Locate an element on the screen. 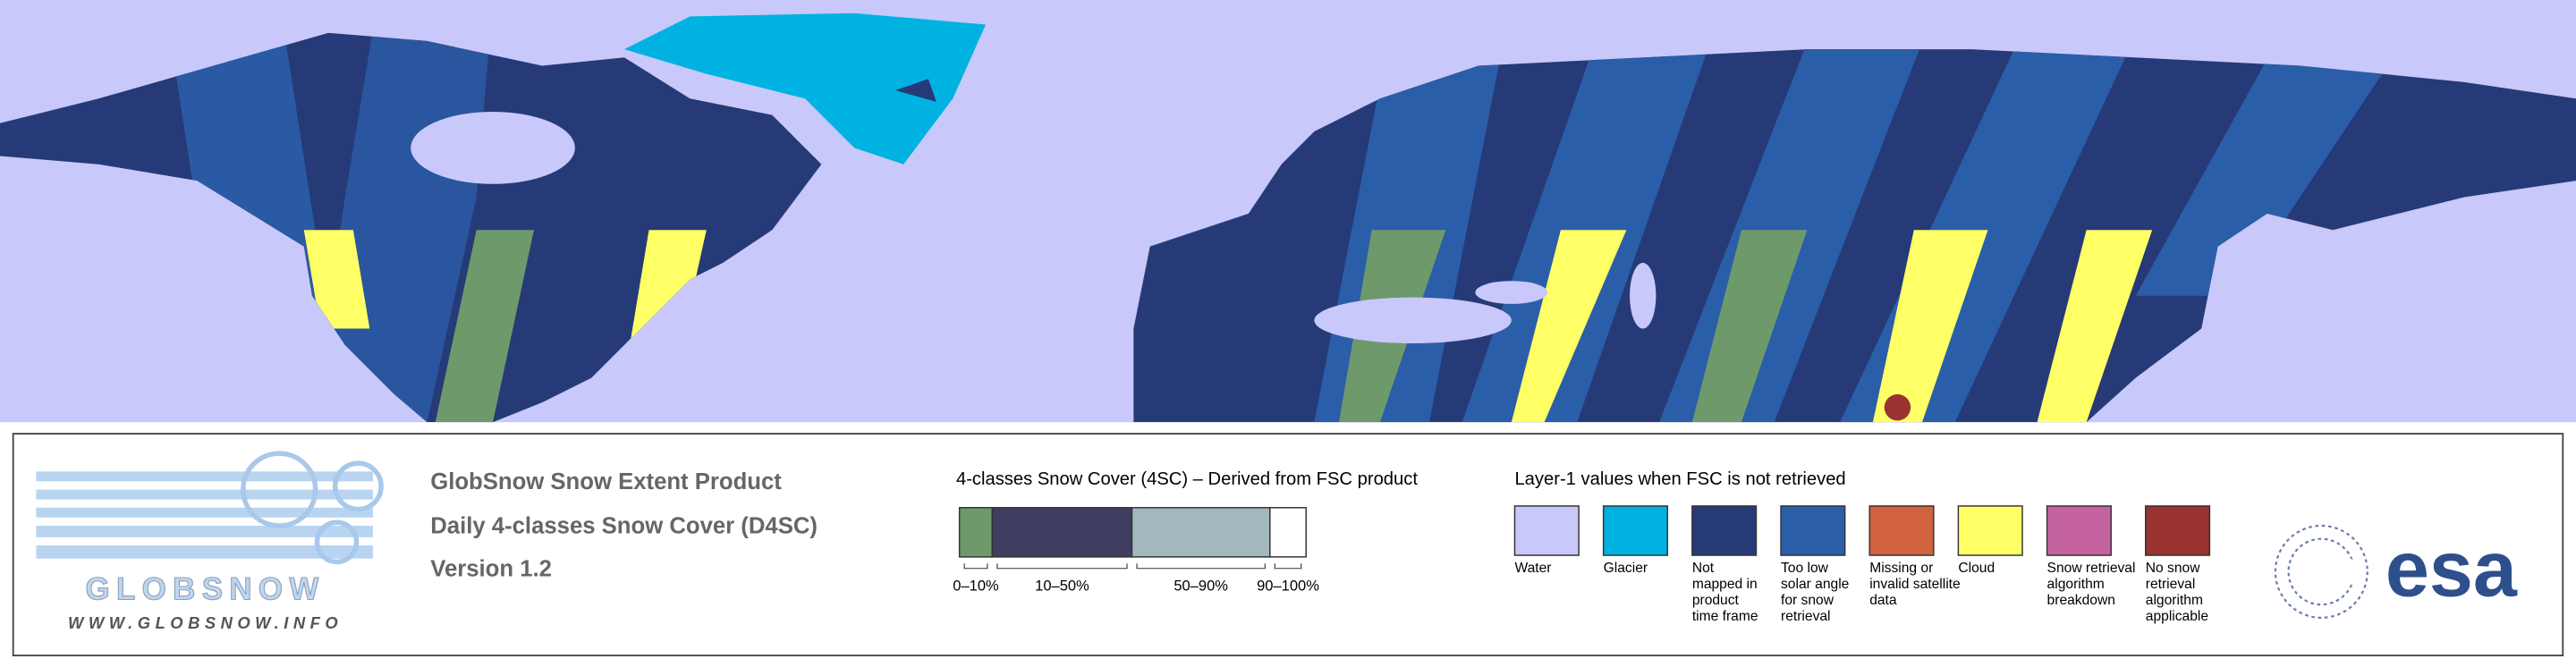  class-label: 10–50% is located at coordinates (1062, 585).